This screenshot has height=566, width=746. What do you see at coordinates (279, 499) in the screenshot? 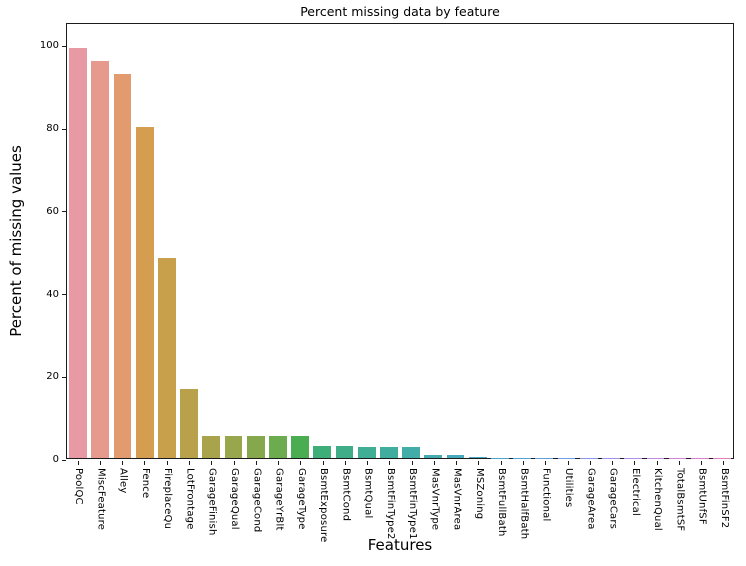
I see `x-tick-label-GarageYrBlt: GarageYrBlt` at bounding box center [279, 499].